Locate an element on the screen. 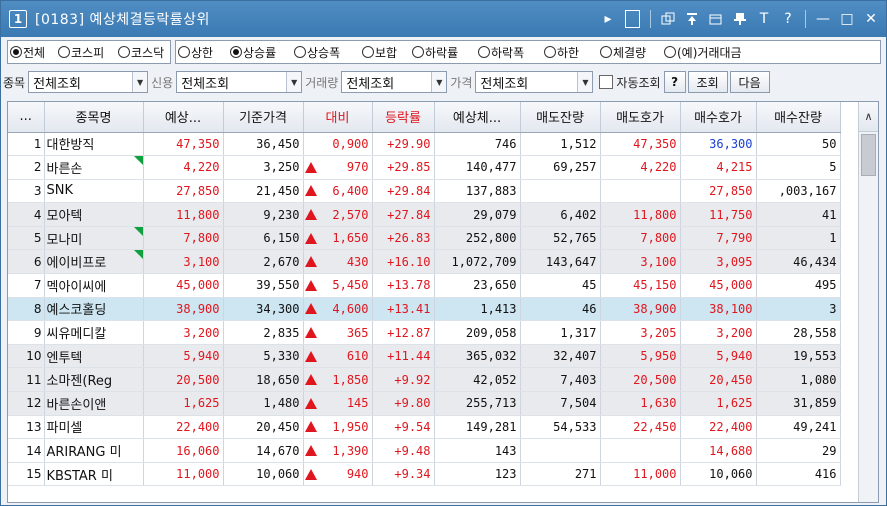 Image resolution: width=887 pixels, height=506 pixels. search-button: 조회 is located at coordinates (707, 82).